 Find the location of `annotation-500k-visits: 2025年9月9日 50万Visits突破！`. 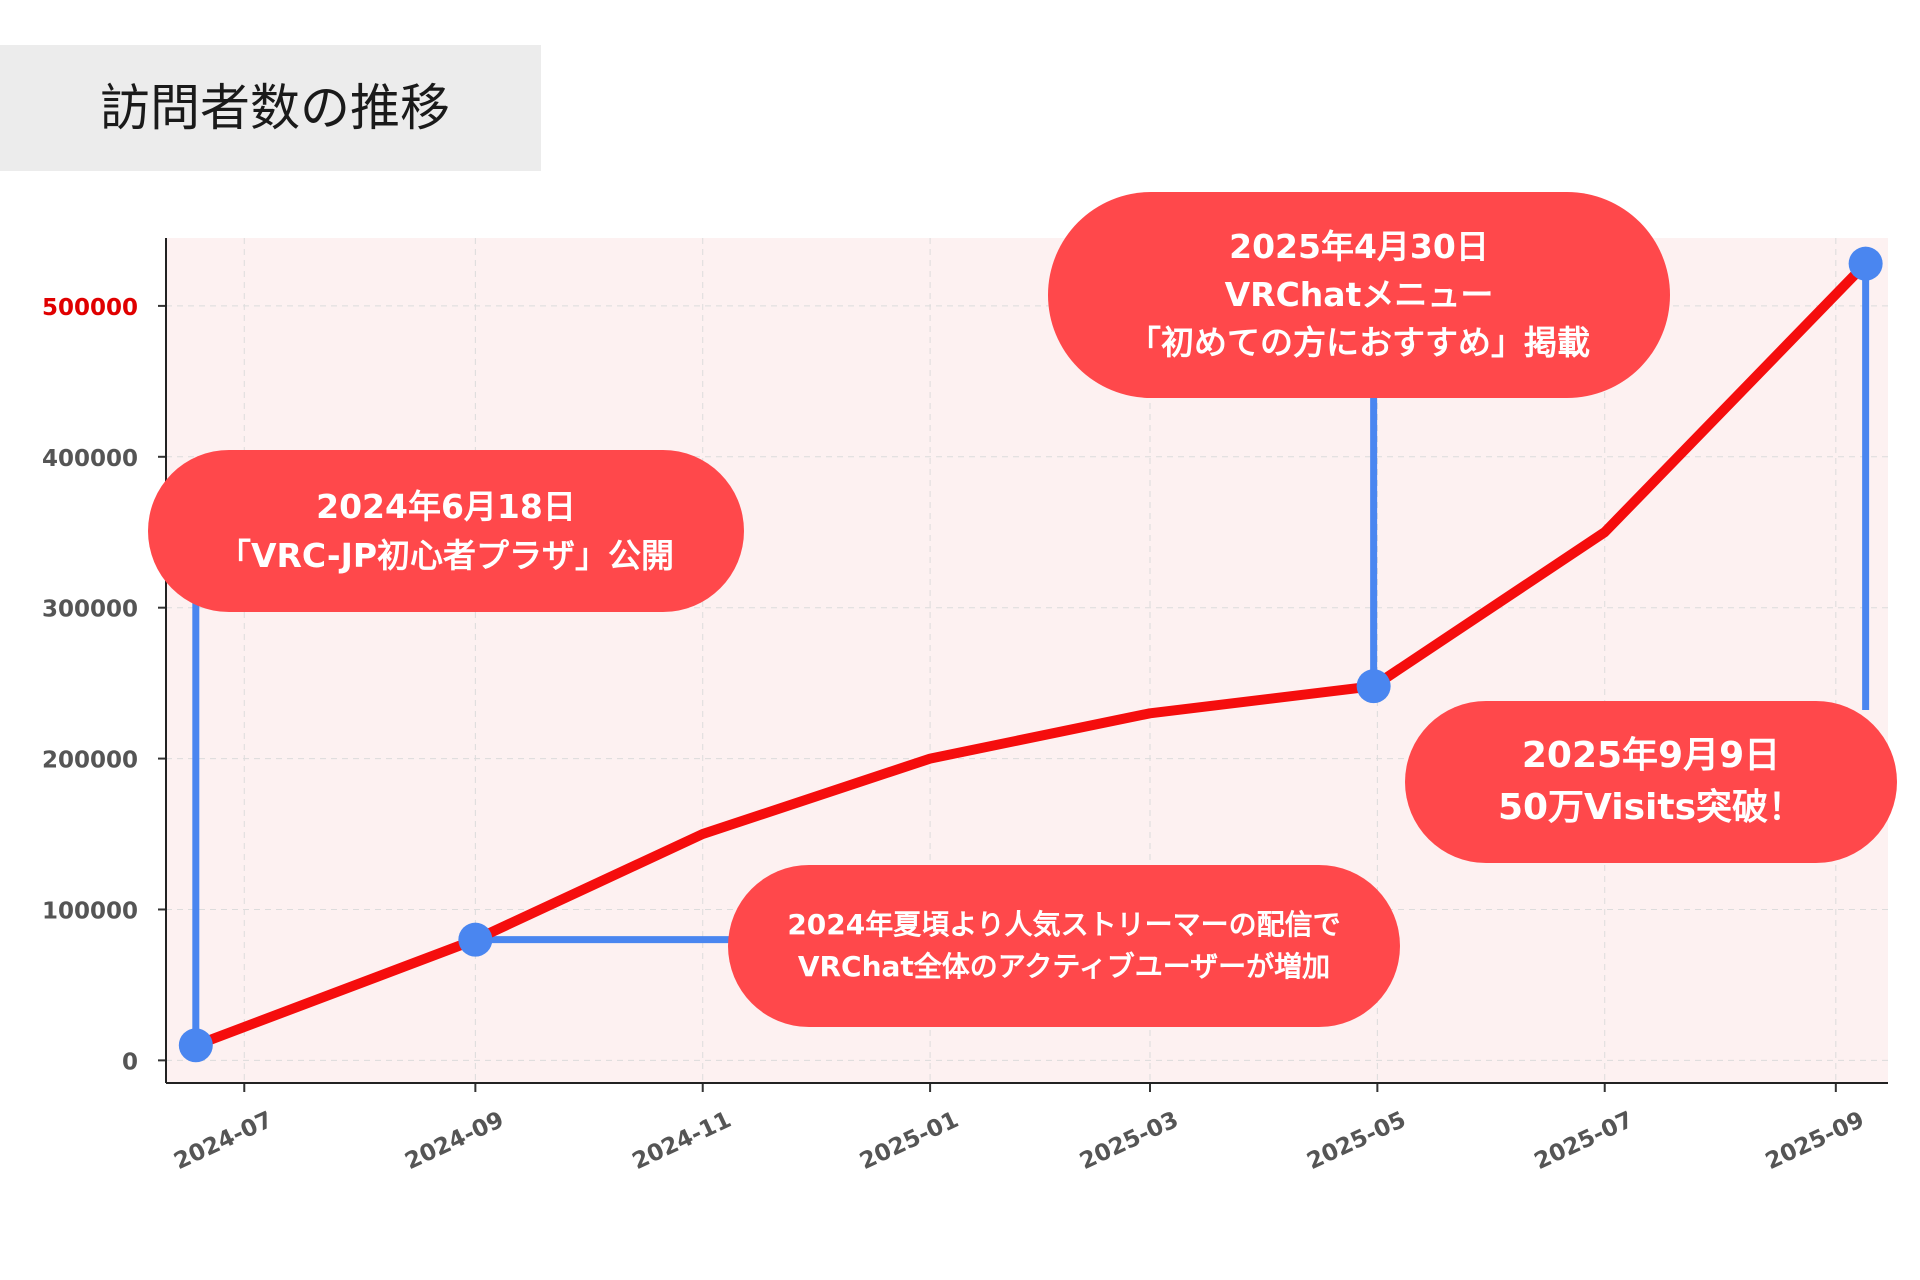

annotation-500k-visits: 2025年9月9日 50万Visits突破！ is located at coordinates (1651, 782).